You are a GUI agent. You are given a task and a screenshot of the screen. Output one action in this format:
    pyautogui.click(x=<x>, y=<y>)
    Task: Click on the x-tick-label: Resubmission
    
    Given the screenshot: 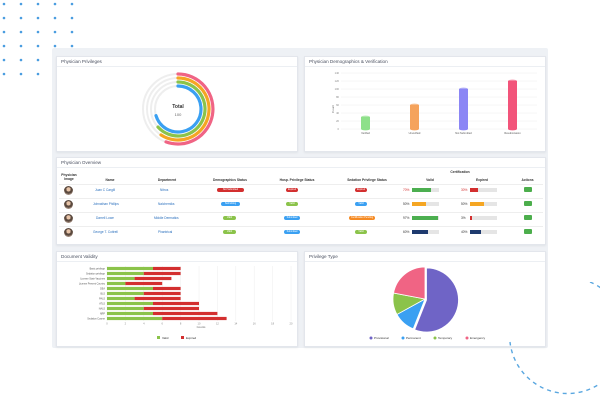 What is the action you would take?
    pyautogui.click(x=512, y=133)
    